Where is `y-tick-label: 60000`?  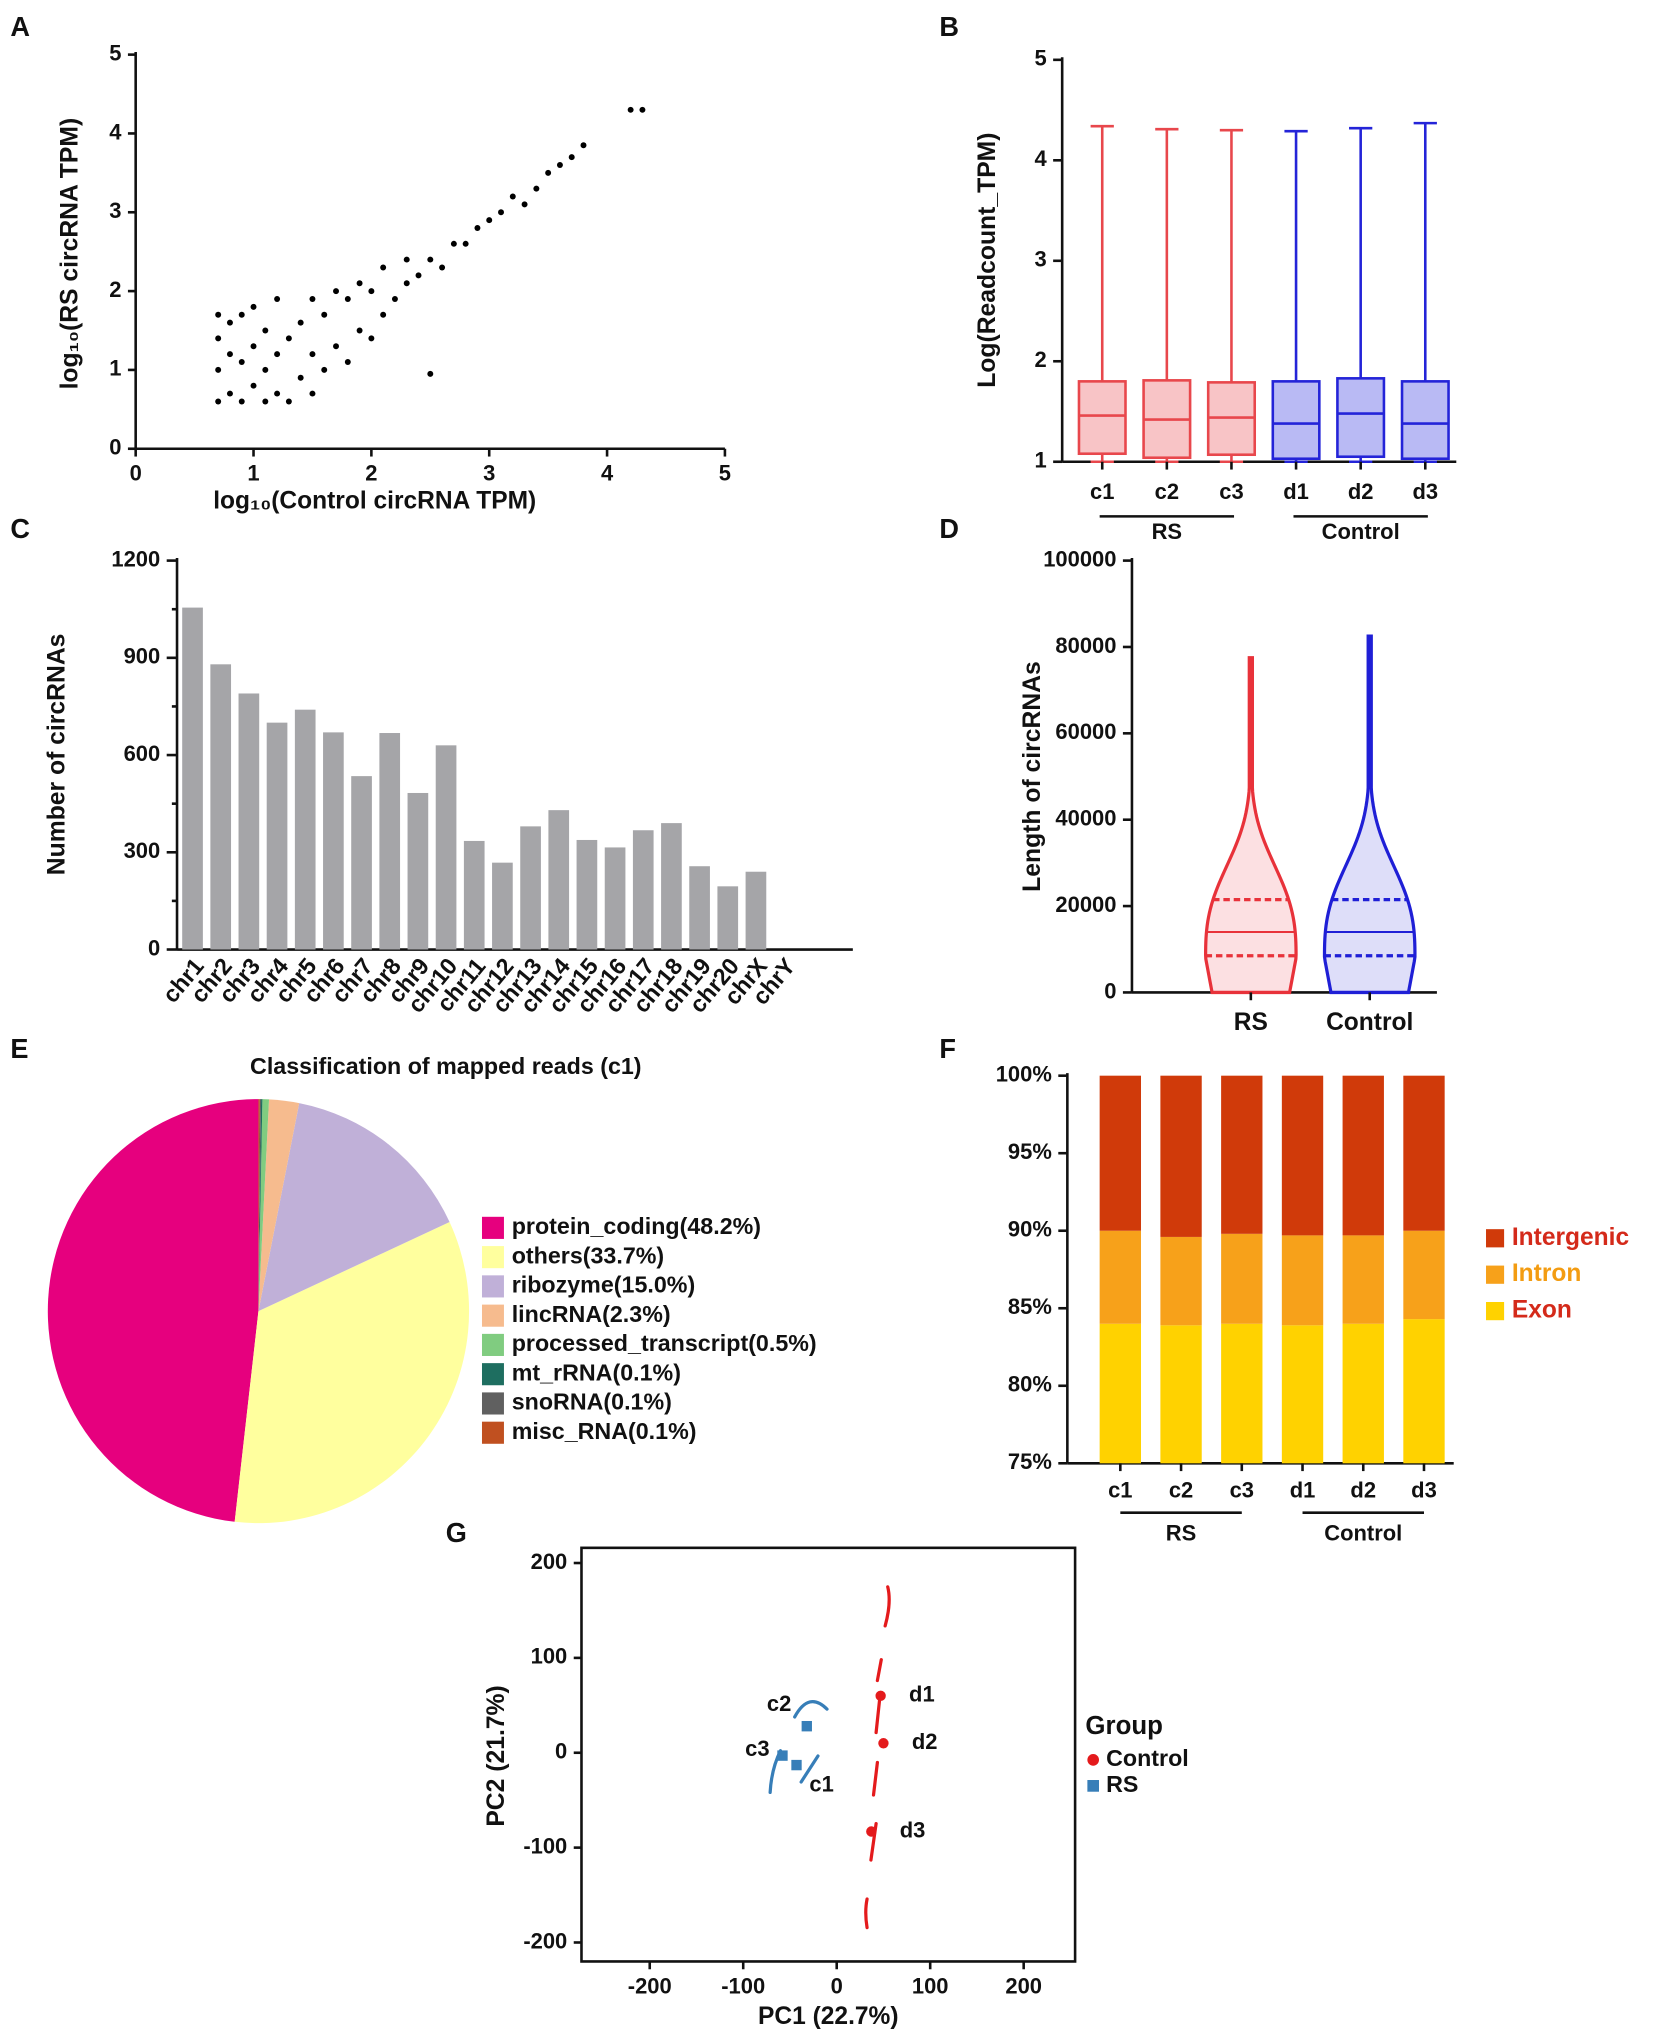 y-tick-label: 60000 is located at coordinates (1085, 731).